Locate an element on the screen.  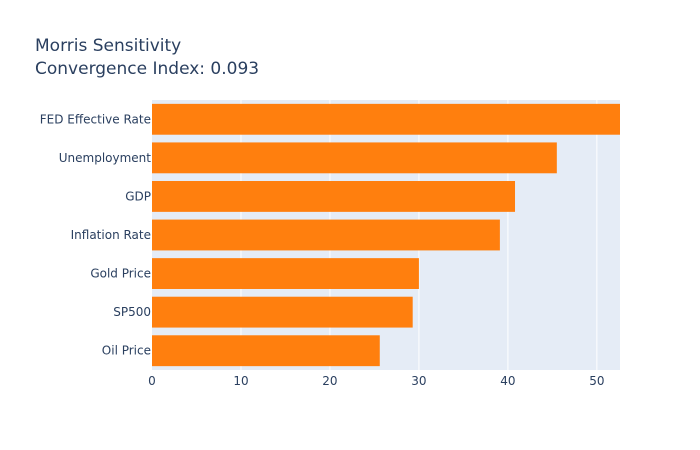
y-tick-label: Oil Price is located at coordinates (126, 351).